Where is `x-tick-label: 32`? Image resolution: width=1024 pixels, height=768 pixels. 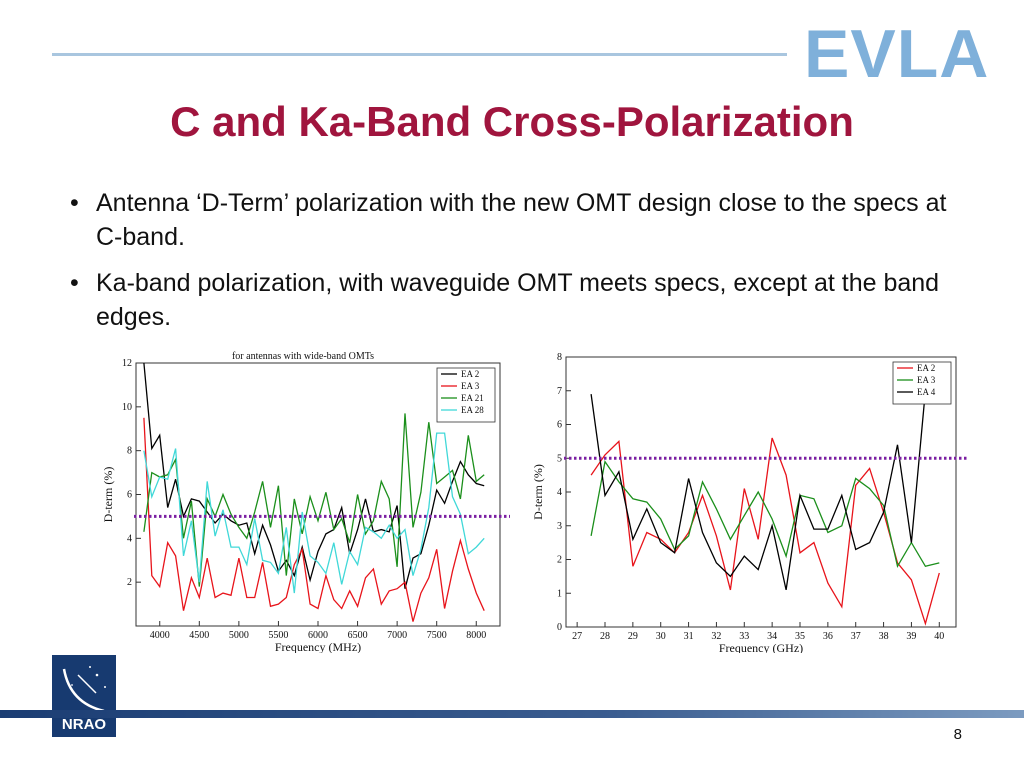
x-tick-label: 32 is located at coordinates (716, 636).